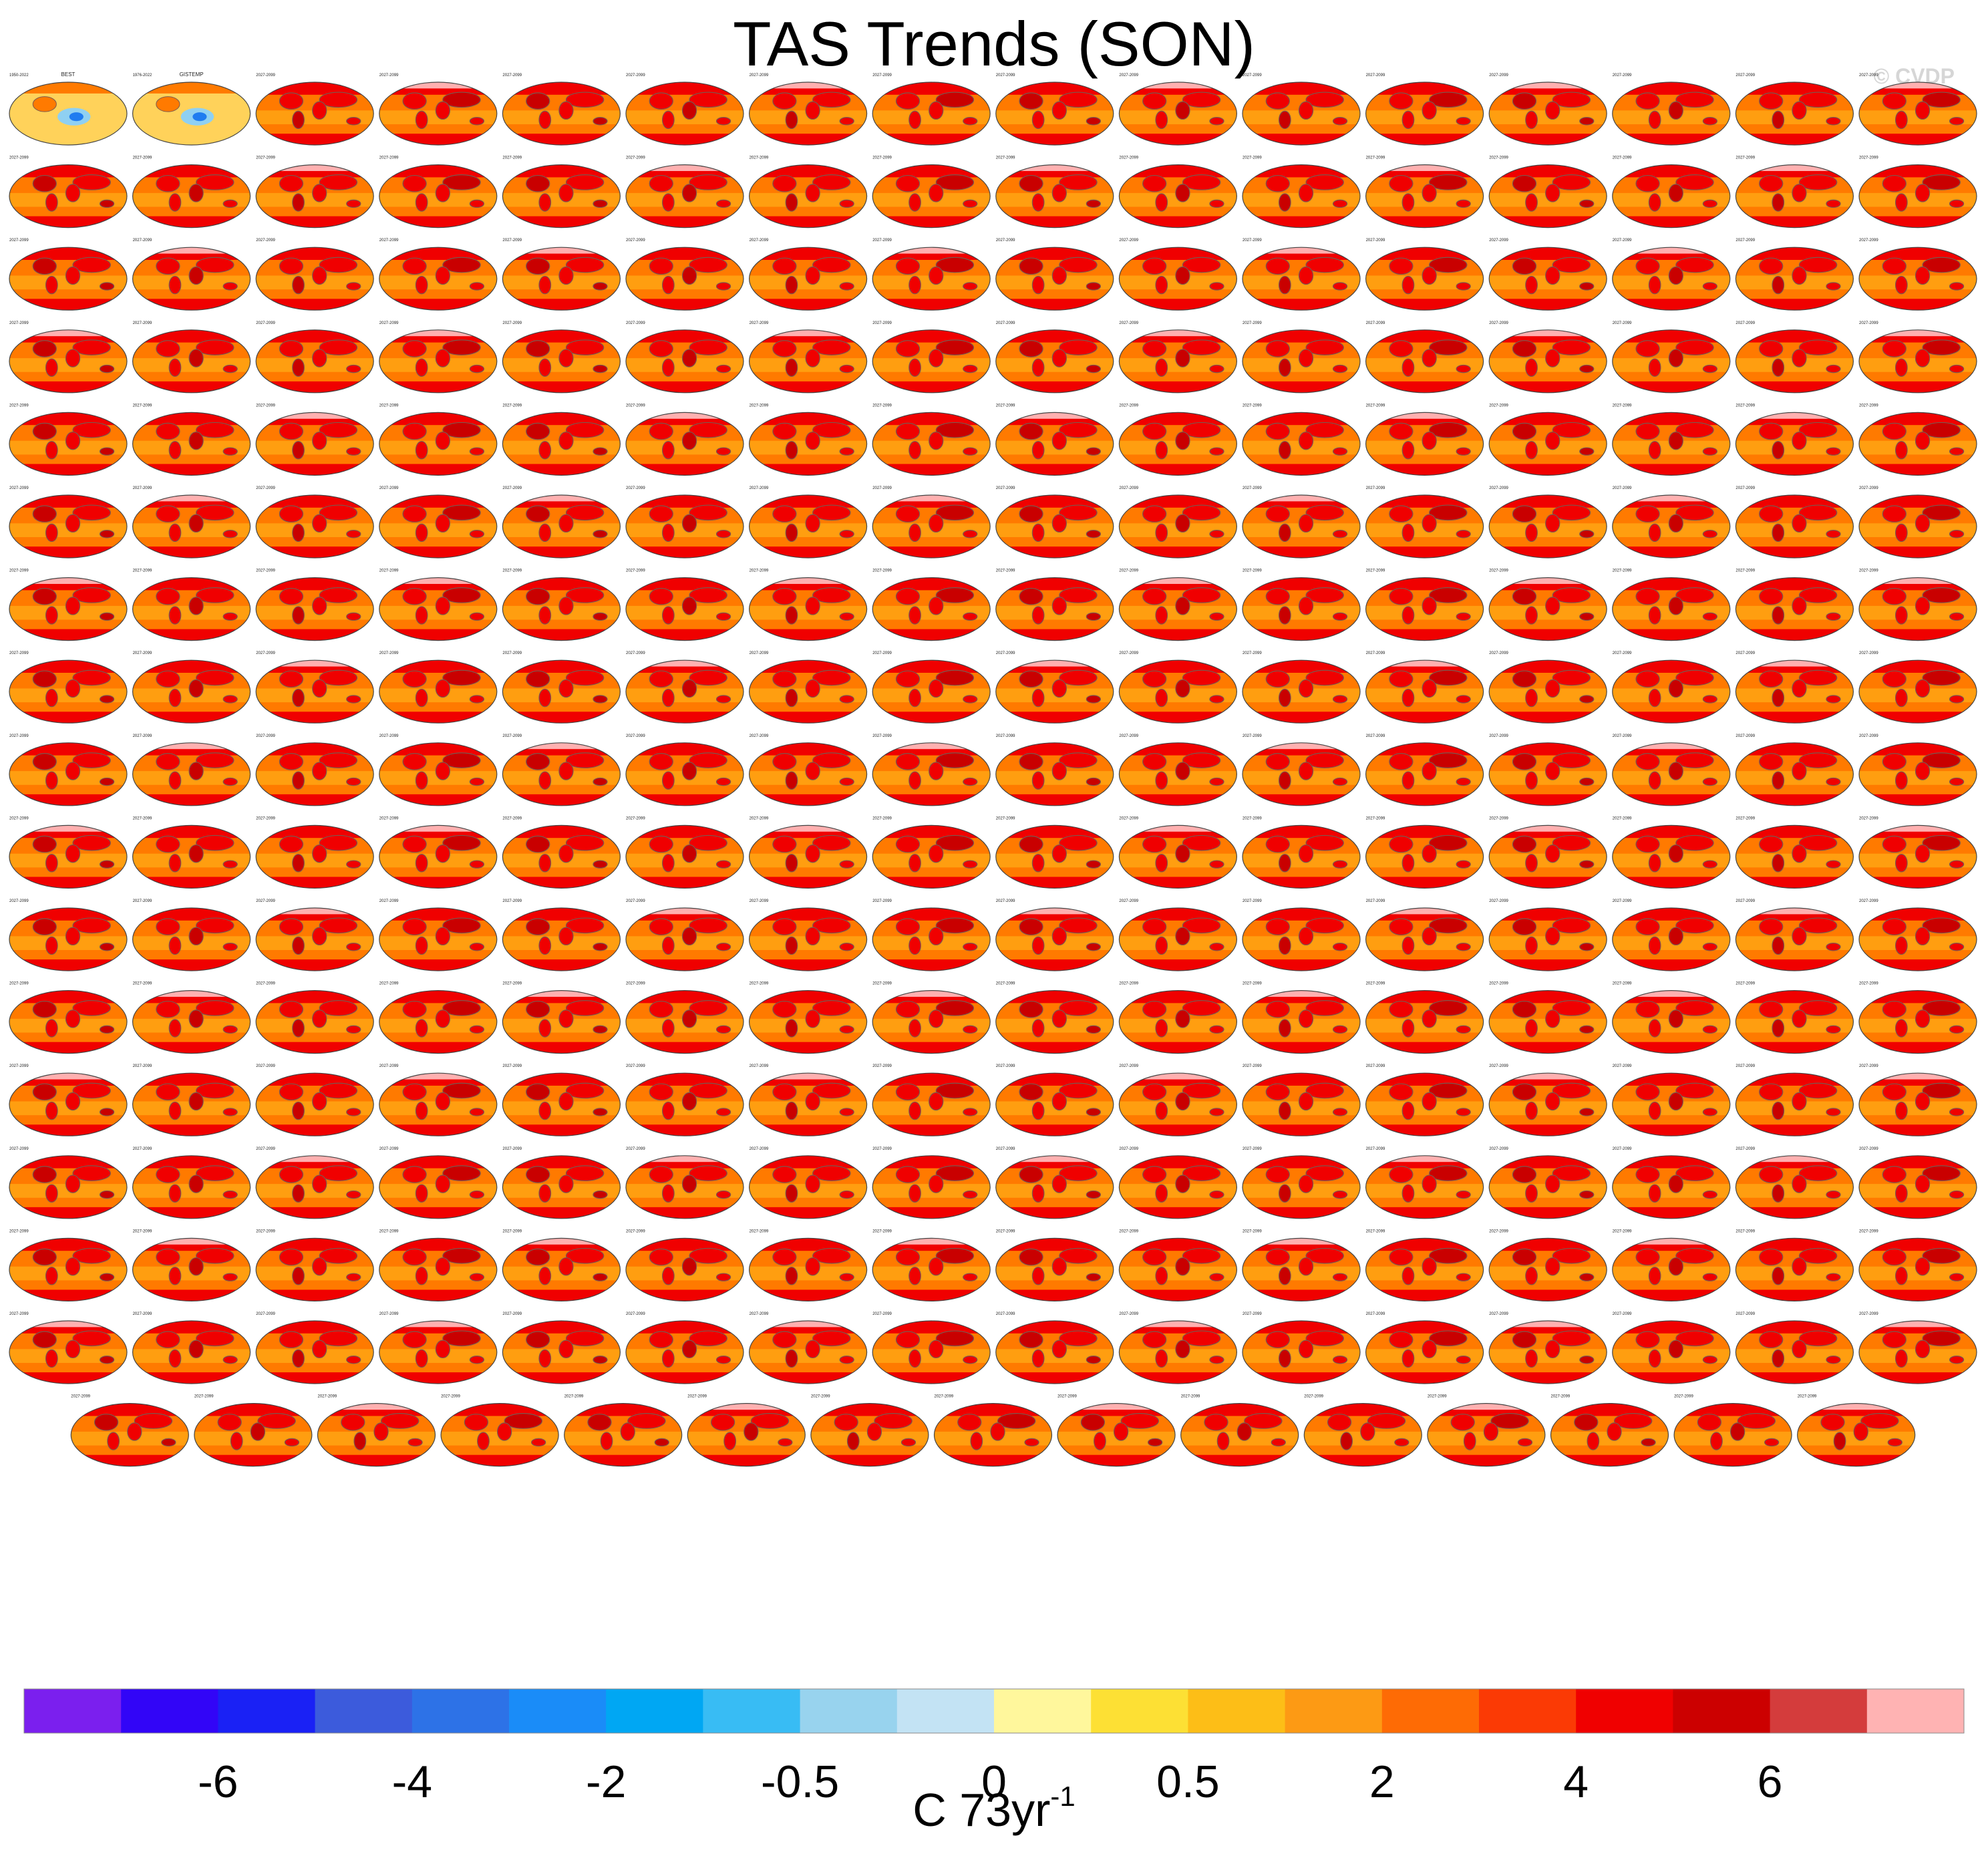 The height and width of the screenshot is (1864, 1988). What do you see at coordinates (1382, 1781) in the screenshot?
I see `colorbar-tick-label: 2` at bounding box center [1382, 1781].